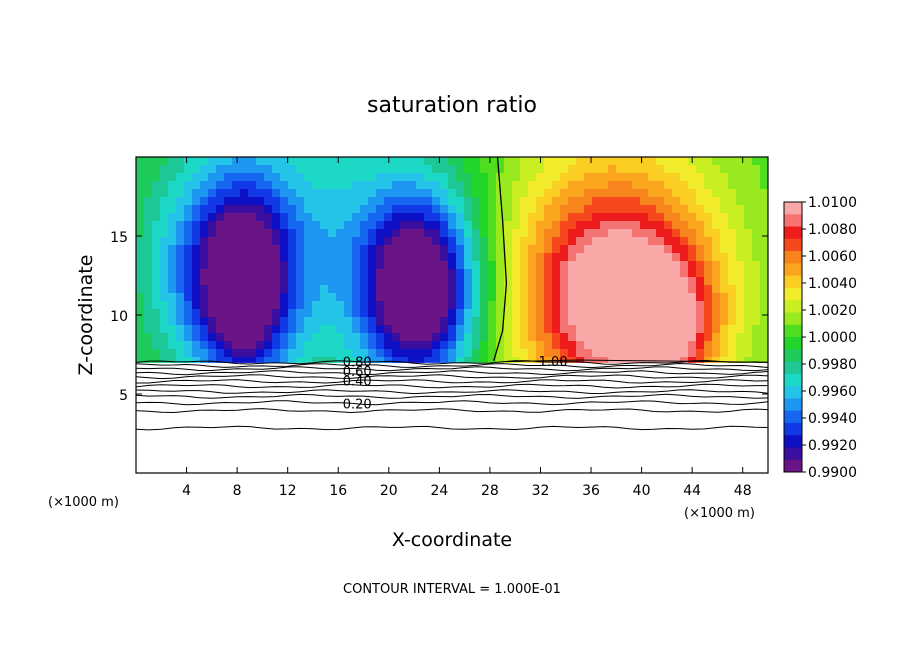 The image size is (904, 654). What do you see at coordinates (83, 502) in the screenshot?
I see `x-unit-left: (×1000 m)` at bounding box center [83, 502].